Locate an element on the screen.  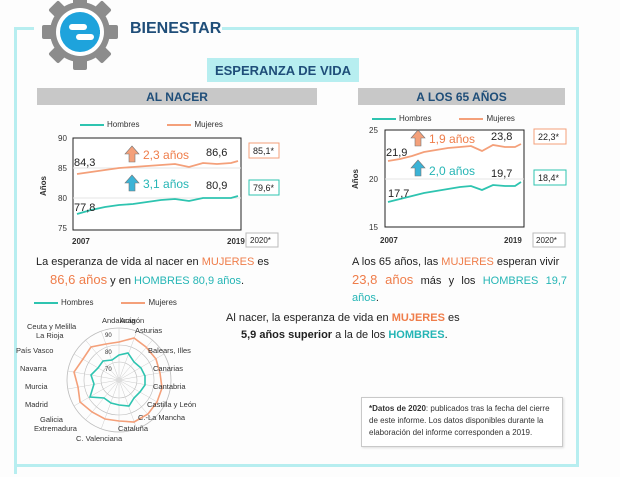
section-title: ESPERANZA DE VIDA is located at coordinates (283, 70).